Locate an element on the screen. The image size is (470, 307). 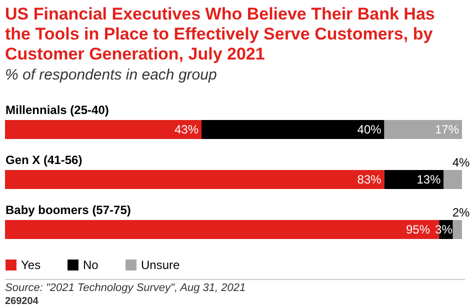
source-note: Source: "2021 Technology Survey", Aug 31, 2021 is located at coordinates (235, 287).